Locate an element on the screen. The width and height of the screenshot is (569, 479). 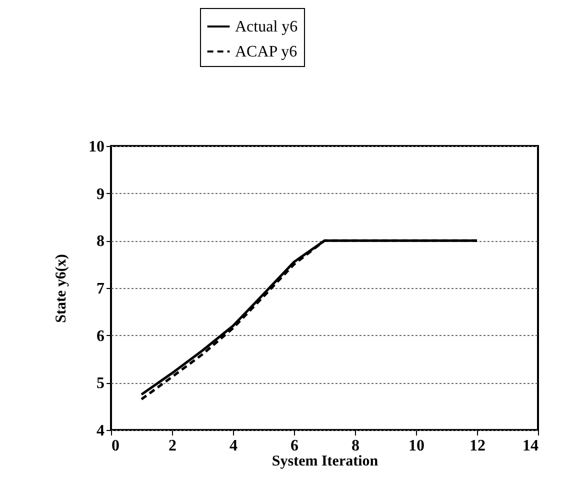
x-axis-title: System Iteration is located at coordinates (325, 462).